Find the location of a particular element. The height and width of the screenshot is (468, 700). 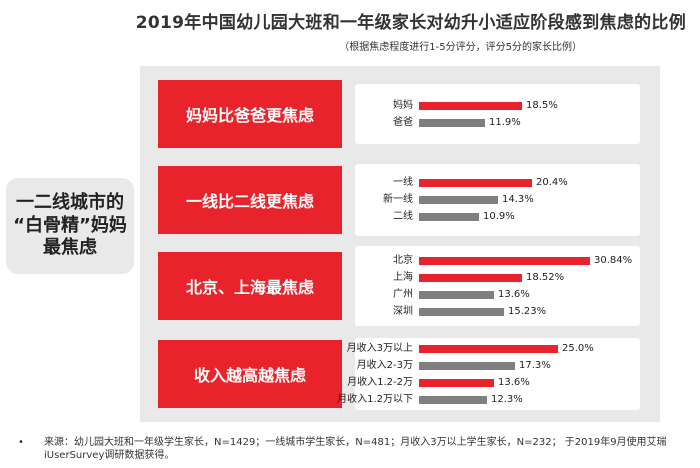

group-heading-3: 北京、上海最焦虑 is located at coordinates (250, 286).